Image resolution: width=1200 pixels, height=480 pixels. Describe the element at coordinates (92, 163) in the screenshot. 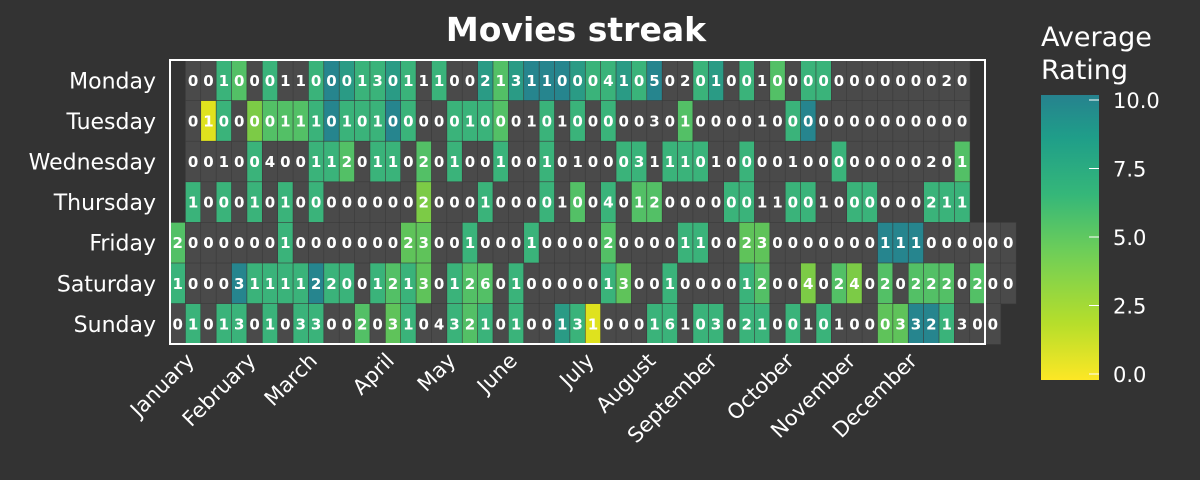

I see `day-label-wednesday: Wednesday` at that location.